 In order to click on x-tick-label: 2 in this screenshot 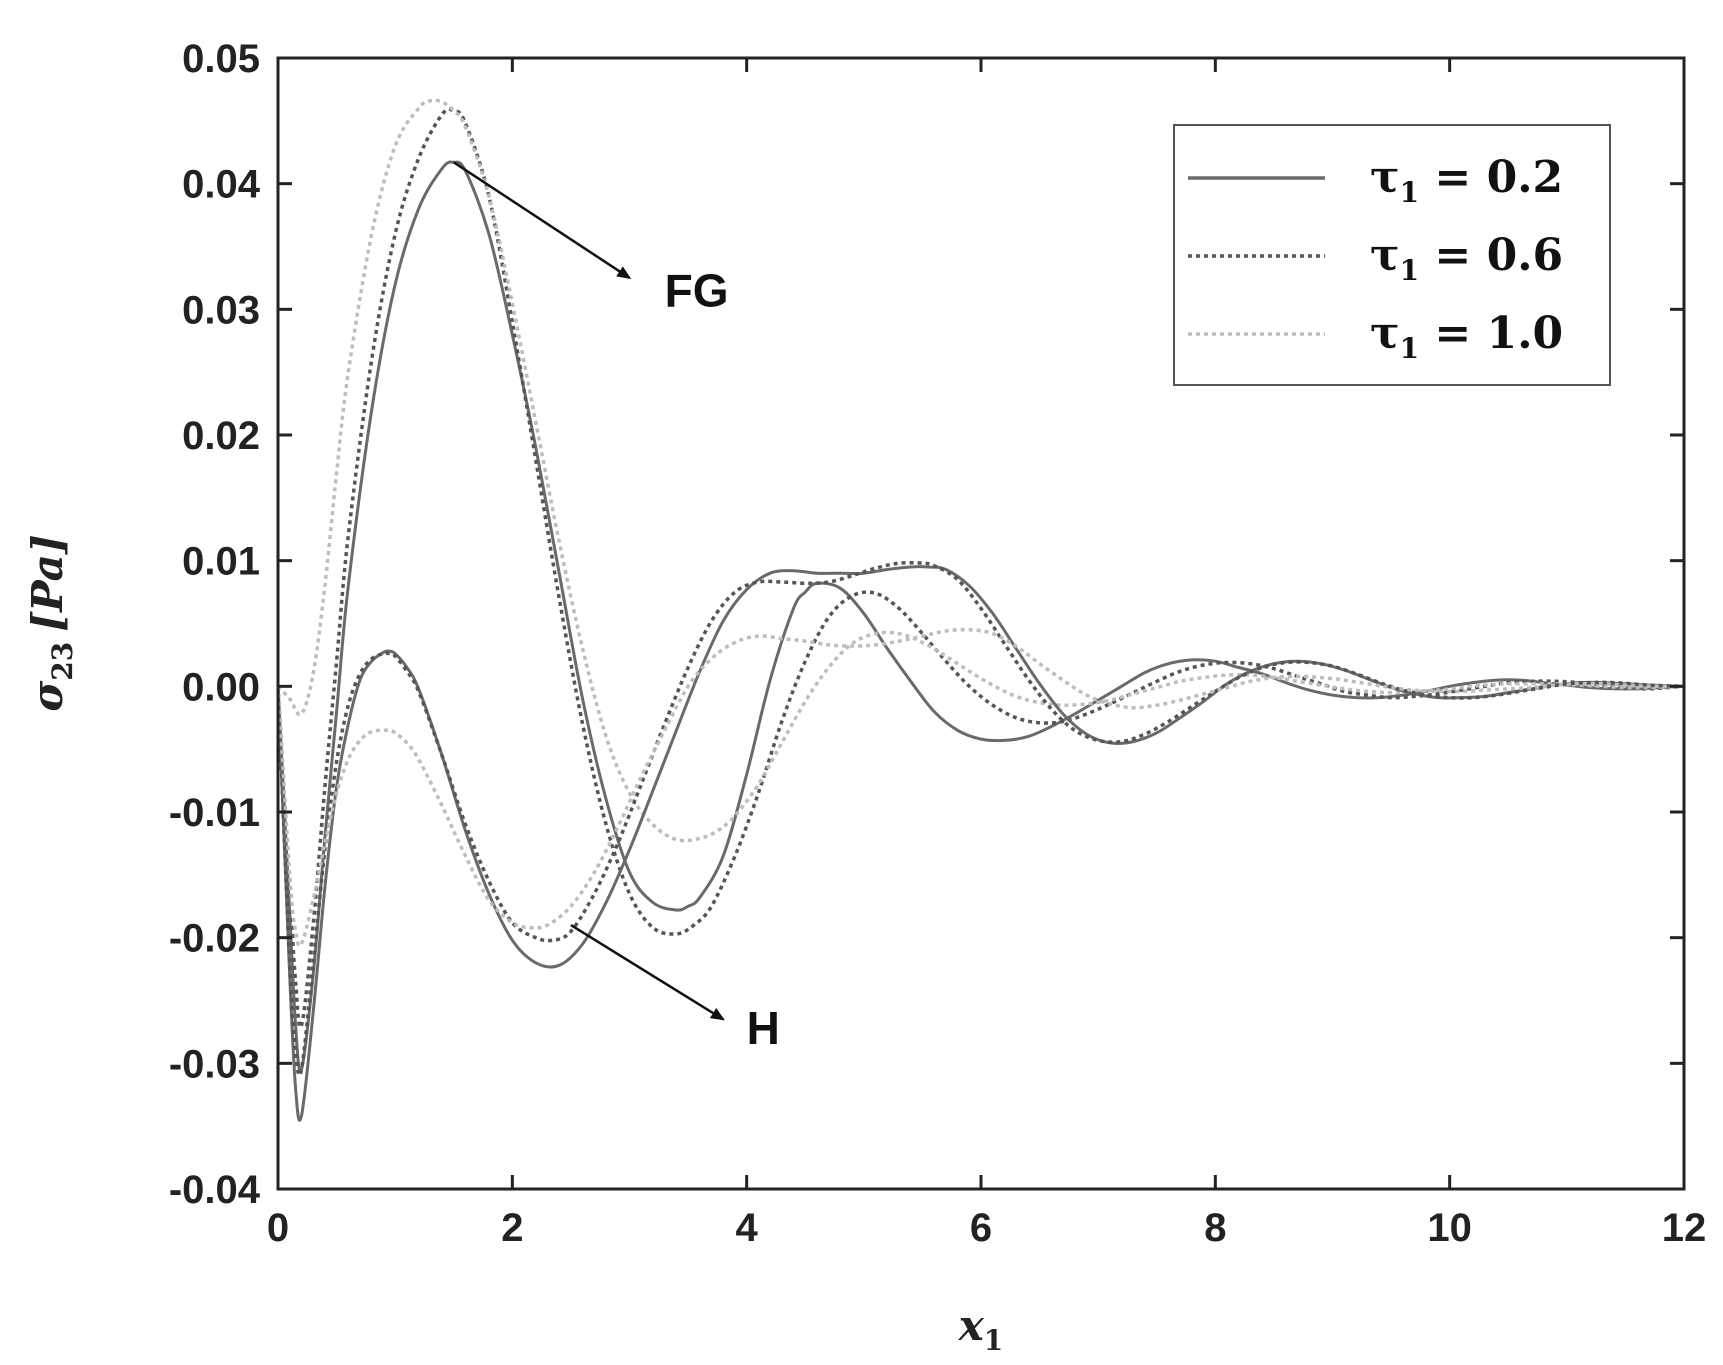, I will do `click(512, 1228)`.